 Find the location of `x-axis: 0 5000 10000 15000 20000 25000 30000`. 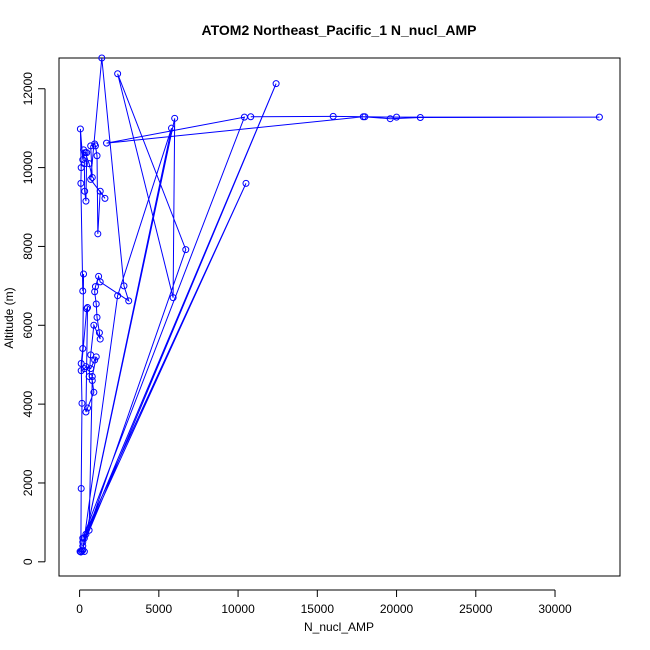

x-axis: 0 5000 10000 15000 20000 25000 30000 is located at coordinates (324, 602).